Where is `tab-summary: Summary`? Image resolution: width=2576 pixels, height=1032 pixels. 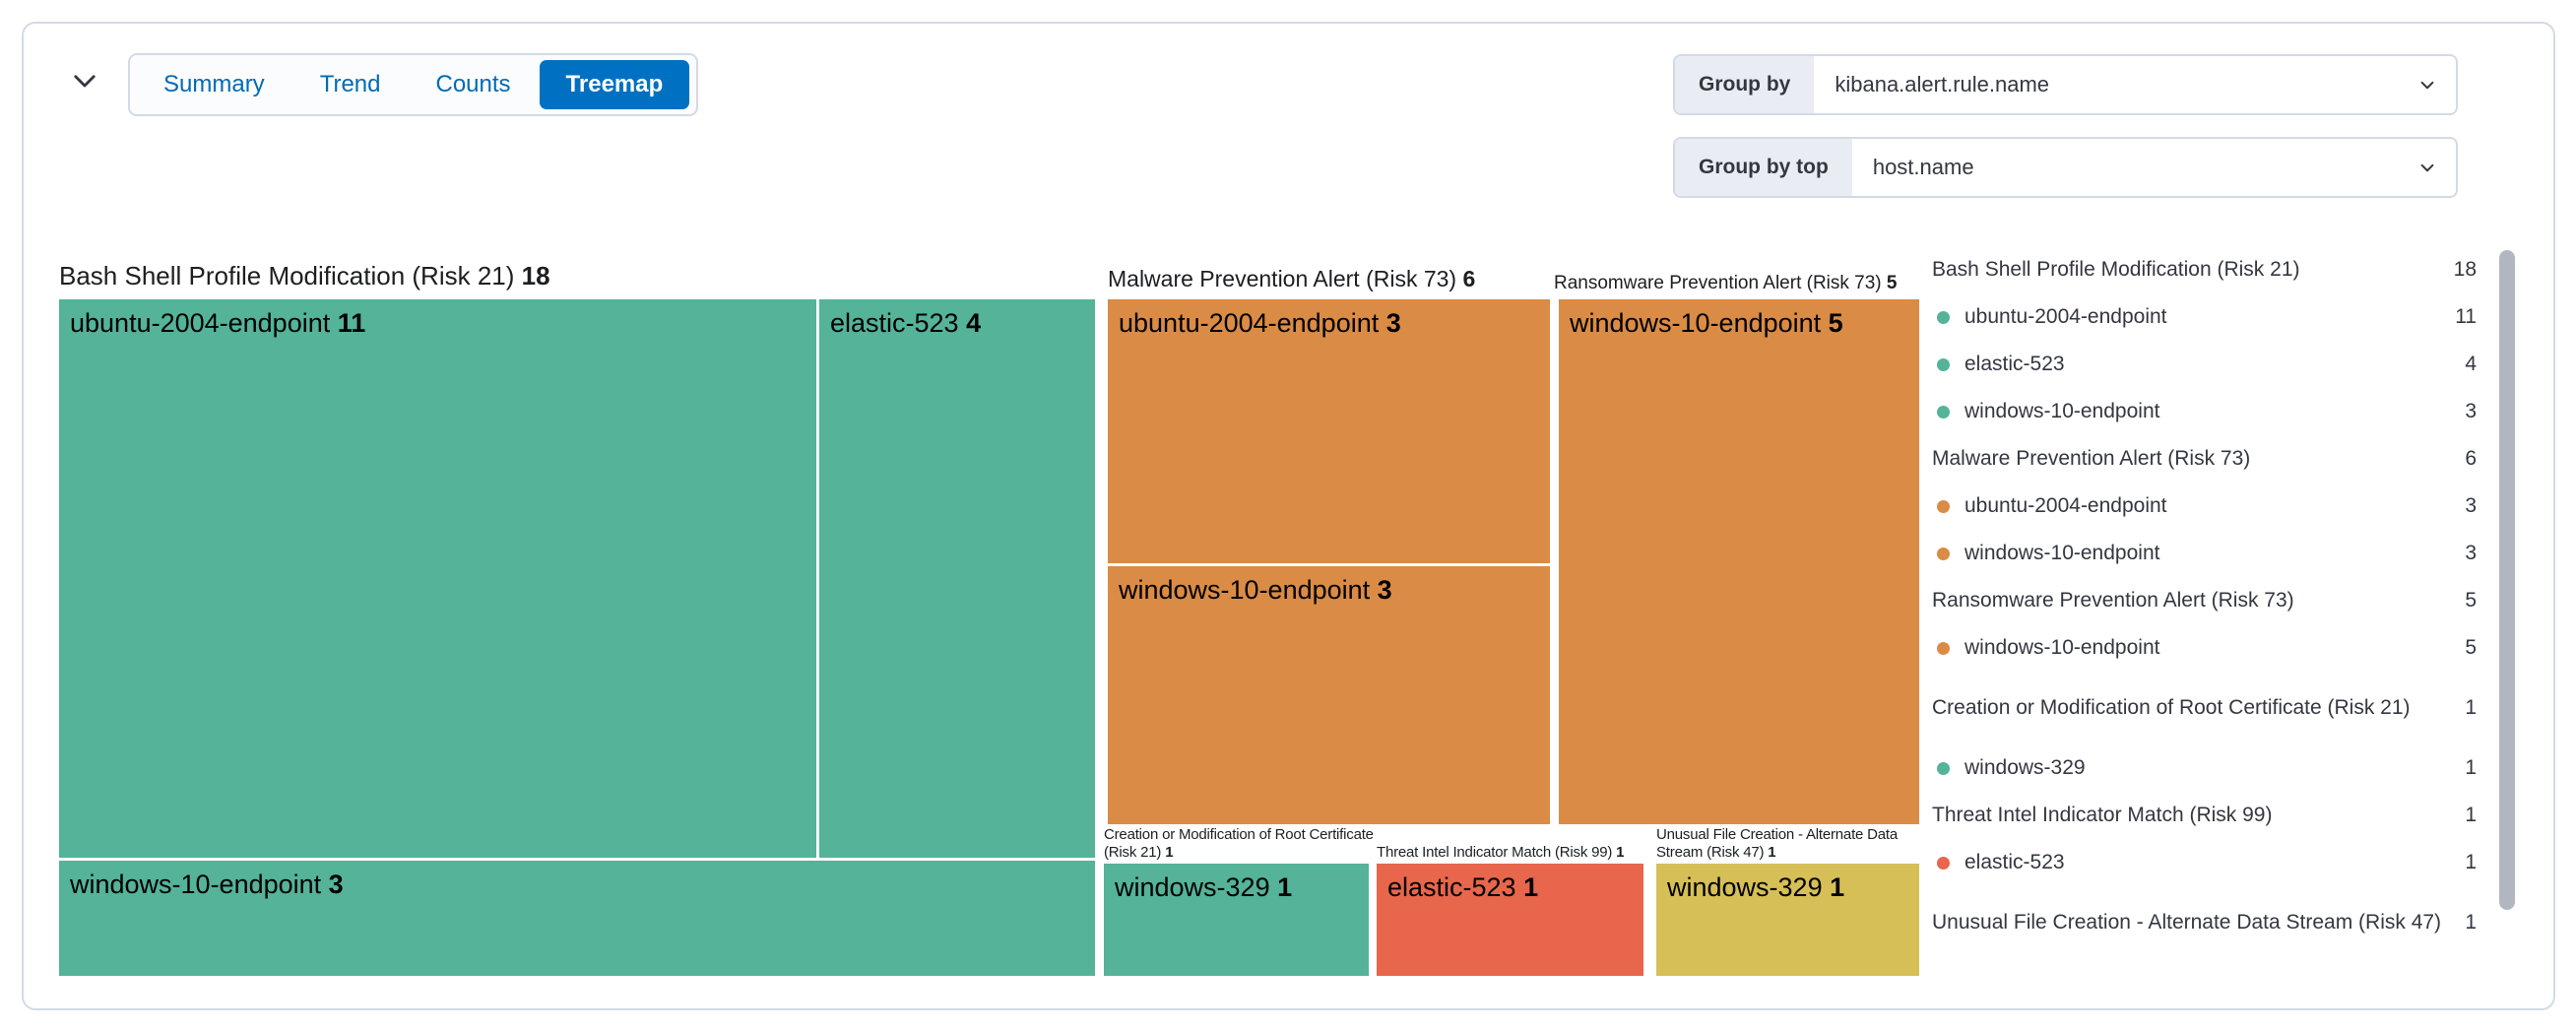
tab-summary: Summary is located at coordinates (214, 84).